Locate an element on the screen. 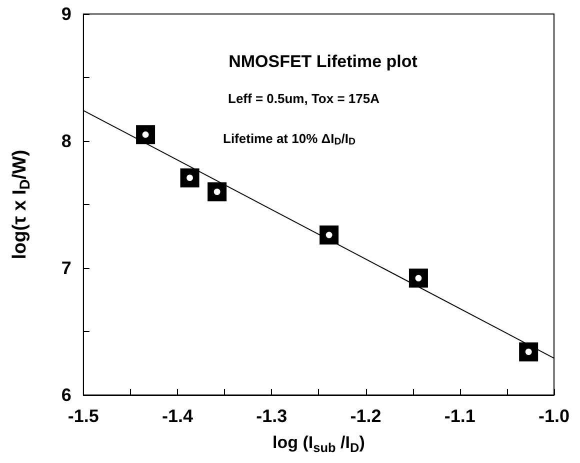 Image resolution: width=580 pixels, height=463 pixels. y-tick-label: 7 is located at coordinates (66, 268).